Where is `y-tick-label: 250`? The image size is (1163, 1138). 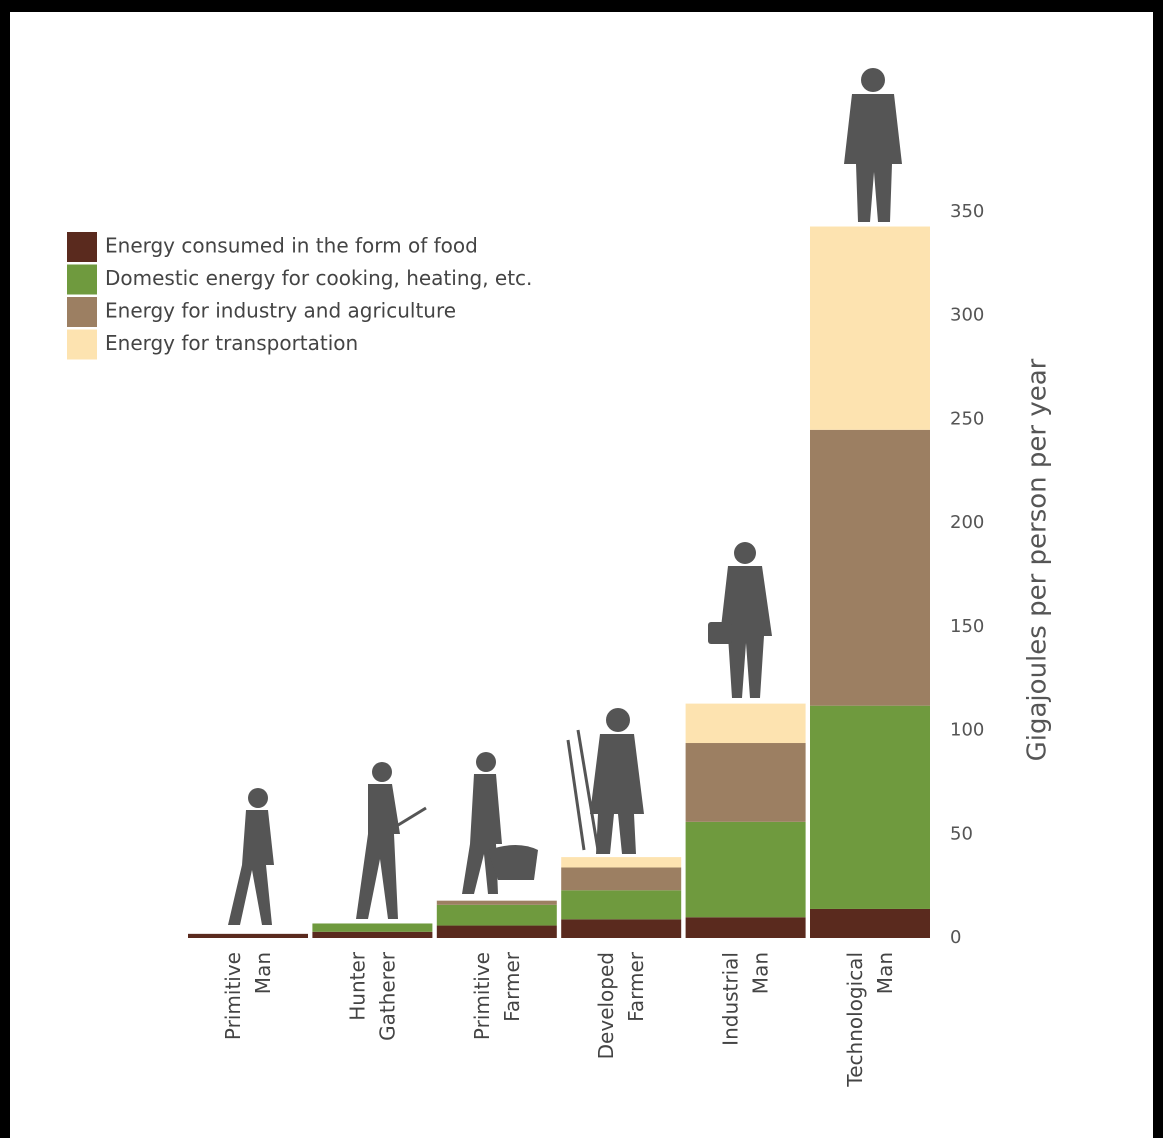 y-tick-label: 250 is located at coordinates (967, 418).